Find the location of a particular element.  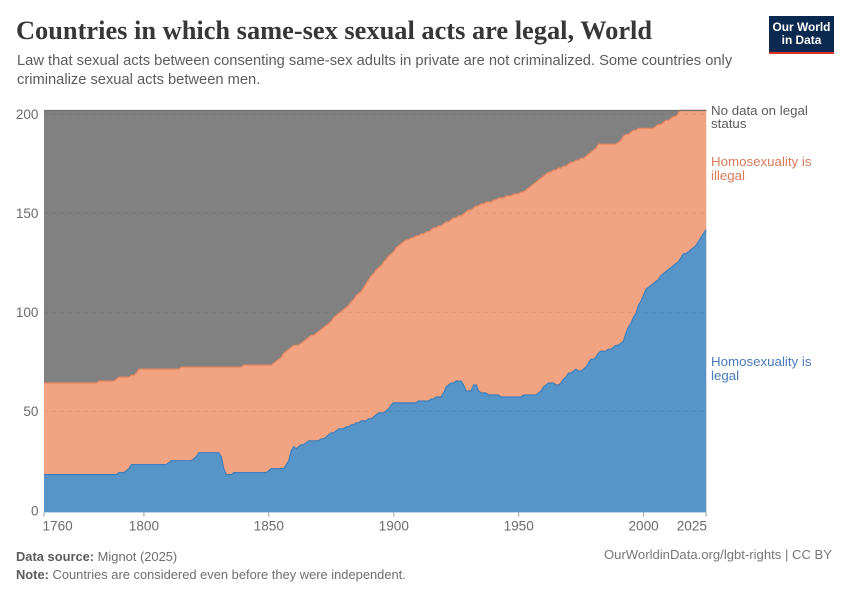

svg-text: 50 is located at coordinates (31, 411).